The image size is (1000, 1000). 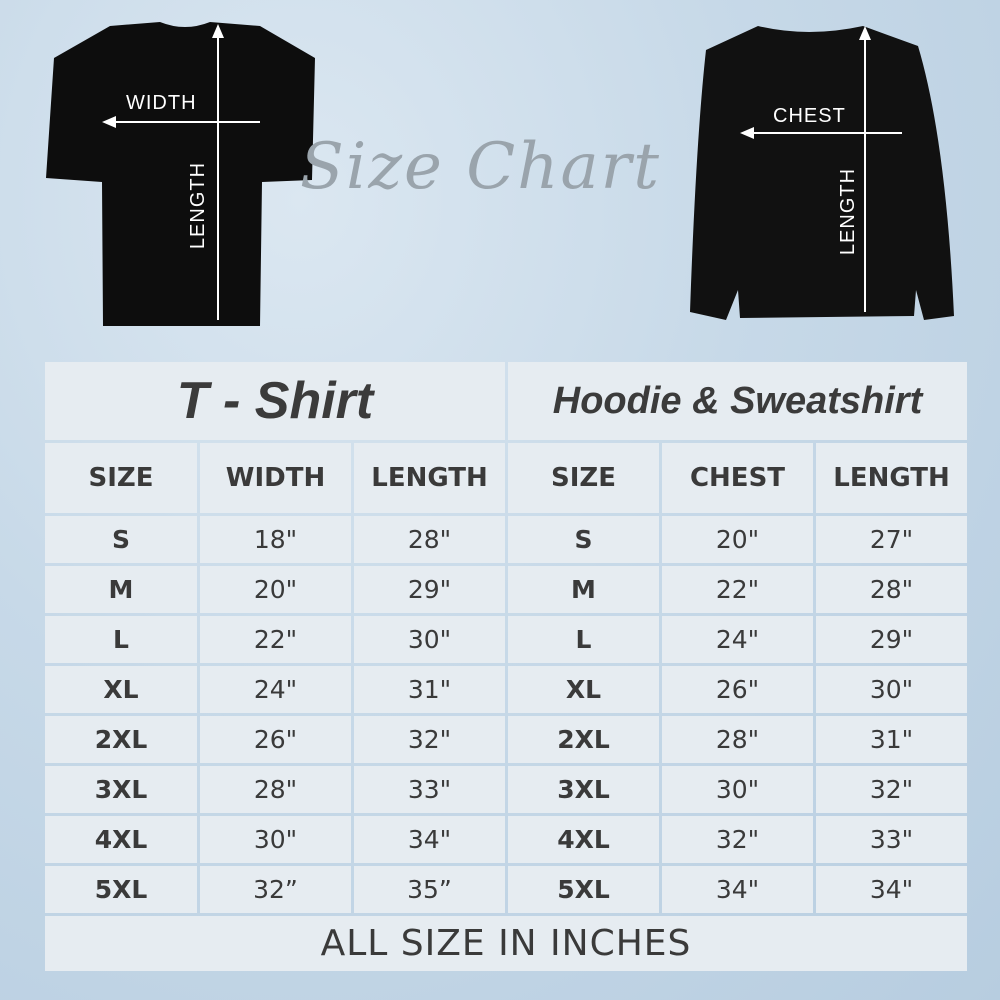 What do you see at coordinates (121, 539) in the screenshot?
I see `tshirt-size-cell: S` at bounding box center [121, 539].